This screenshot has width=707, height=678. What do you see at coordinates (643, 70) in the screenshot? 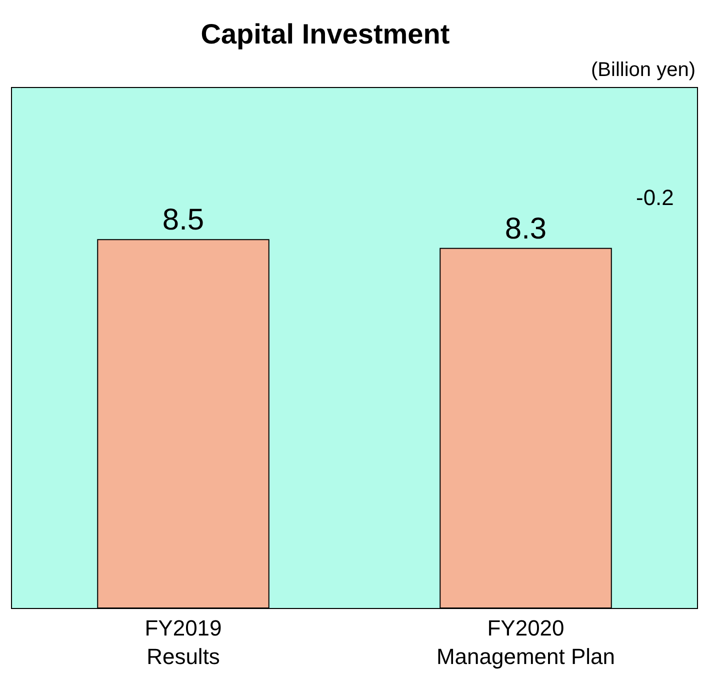
I see `text: (Billion yen)` at bounding box center [643, 70].